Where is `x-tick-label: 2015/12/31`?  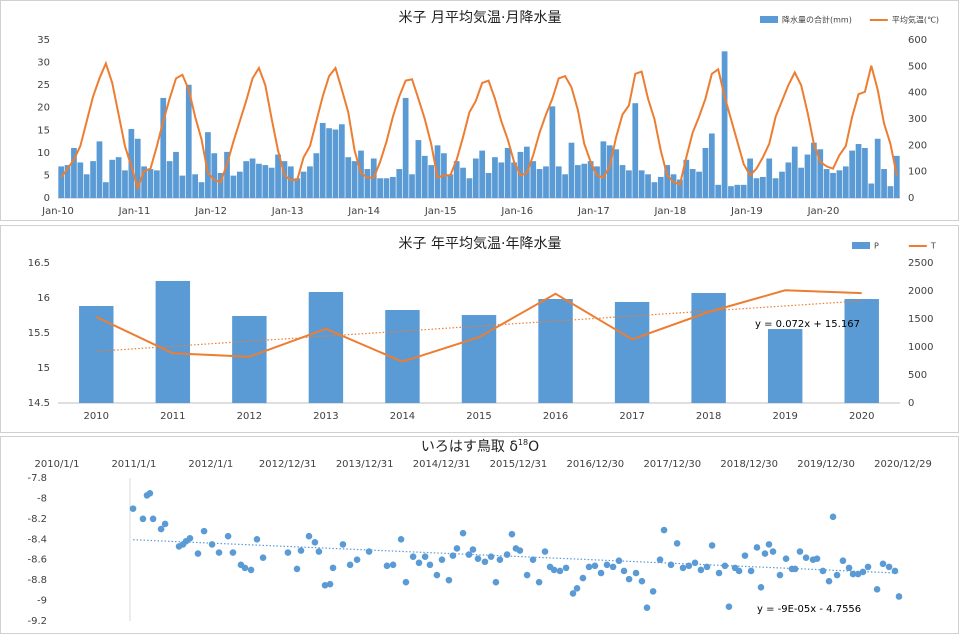
x-tick-label: 2015/12/31 is located at coordinates (519, 464).